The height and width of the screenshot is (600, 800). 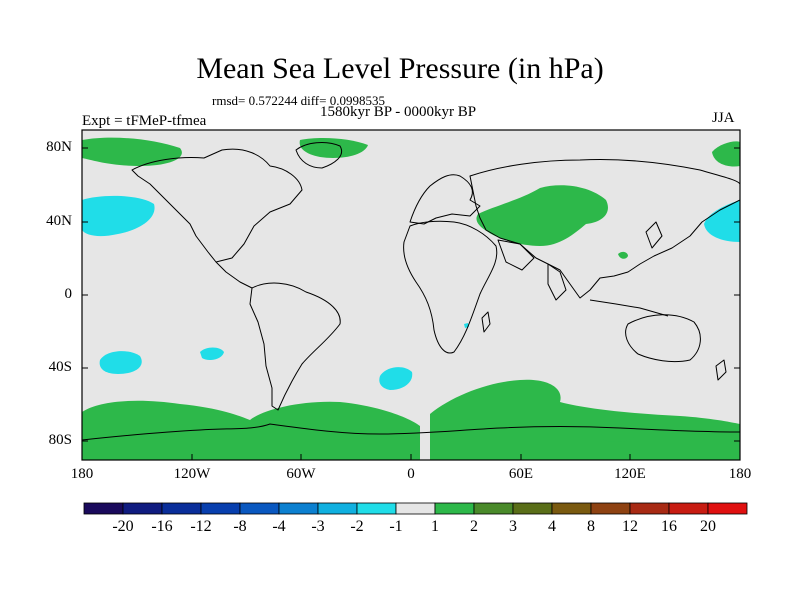 I want to click on coastline-asia, so click(x=604, y=228).